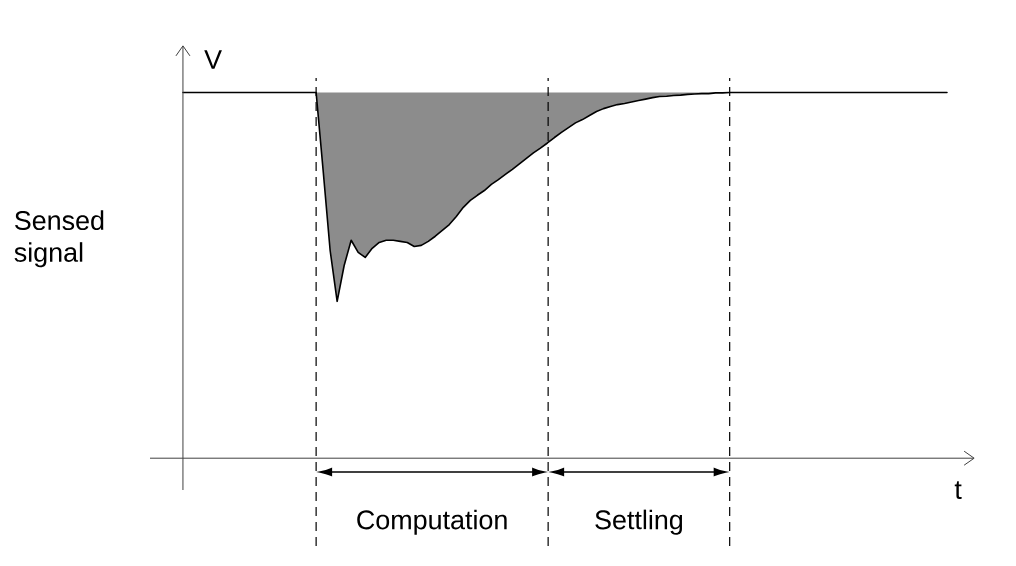 This screenshot has height=566, width=1016. What do you see at coordinates (958, 490) in the screenshot?
I see `x-axis-title: t` at bounding box center [958, 490].